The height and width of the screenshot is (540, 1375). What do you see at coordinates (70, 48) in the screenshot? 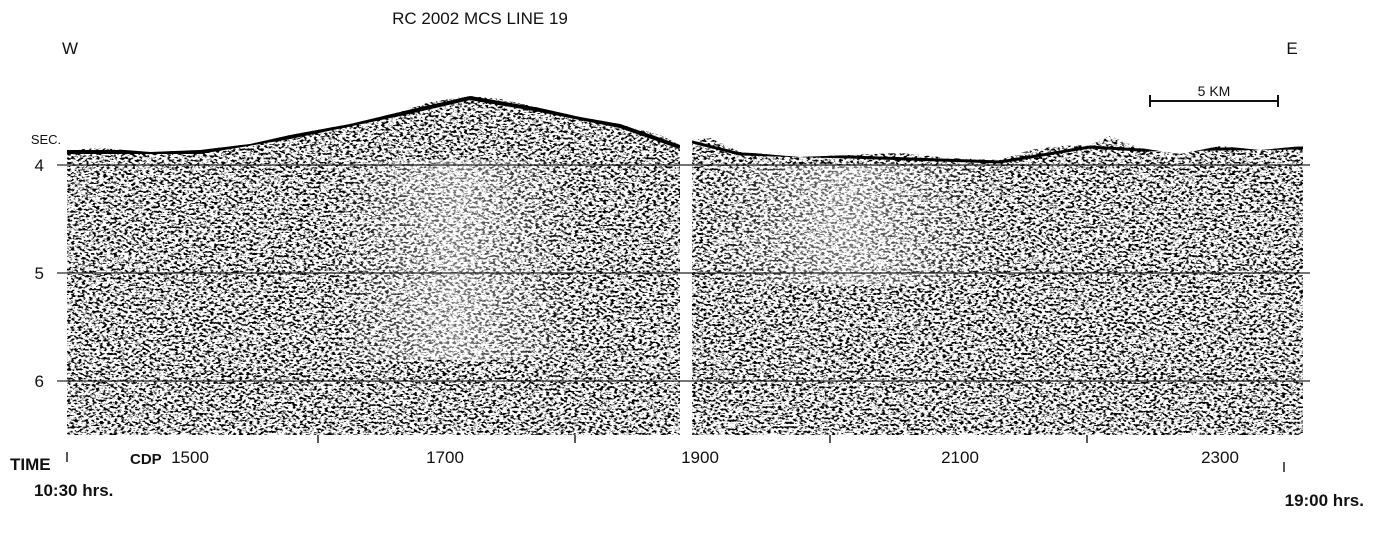
I see `direction-west: W` at bounding box center [70, 48].